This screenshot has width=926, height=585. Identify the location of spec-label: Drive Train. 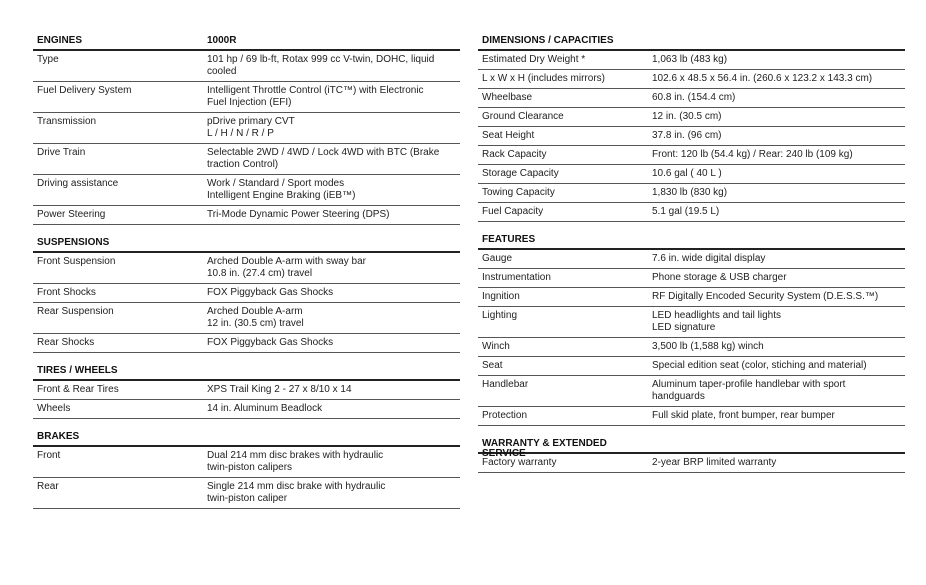
(61, 152).